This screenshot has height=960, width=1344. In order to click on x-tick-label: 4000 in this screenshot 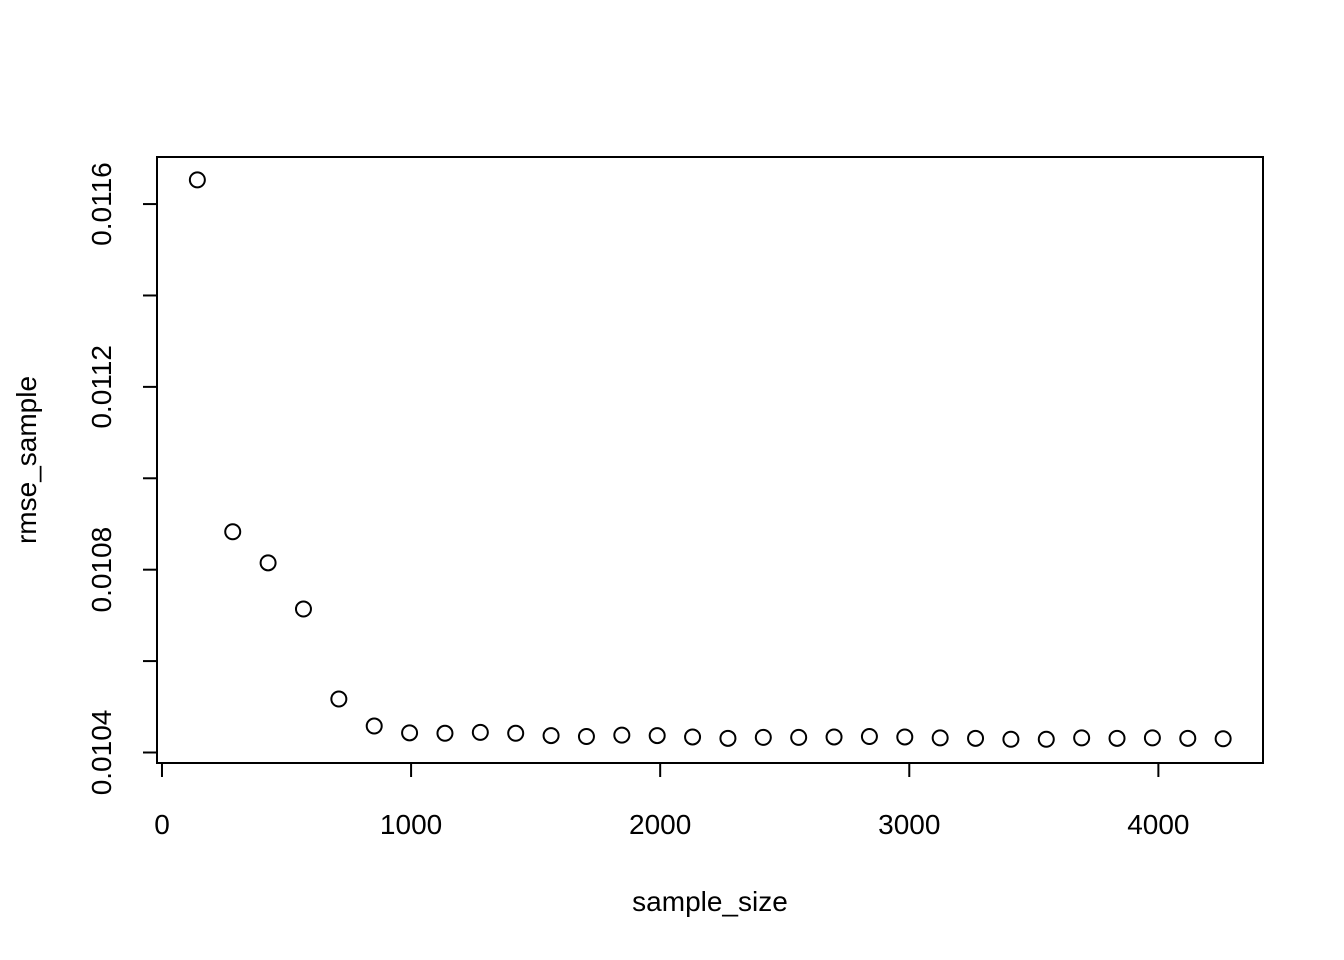, I will do `click(1158, 824)`.